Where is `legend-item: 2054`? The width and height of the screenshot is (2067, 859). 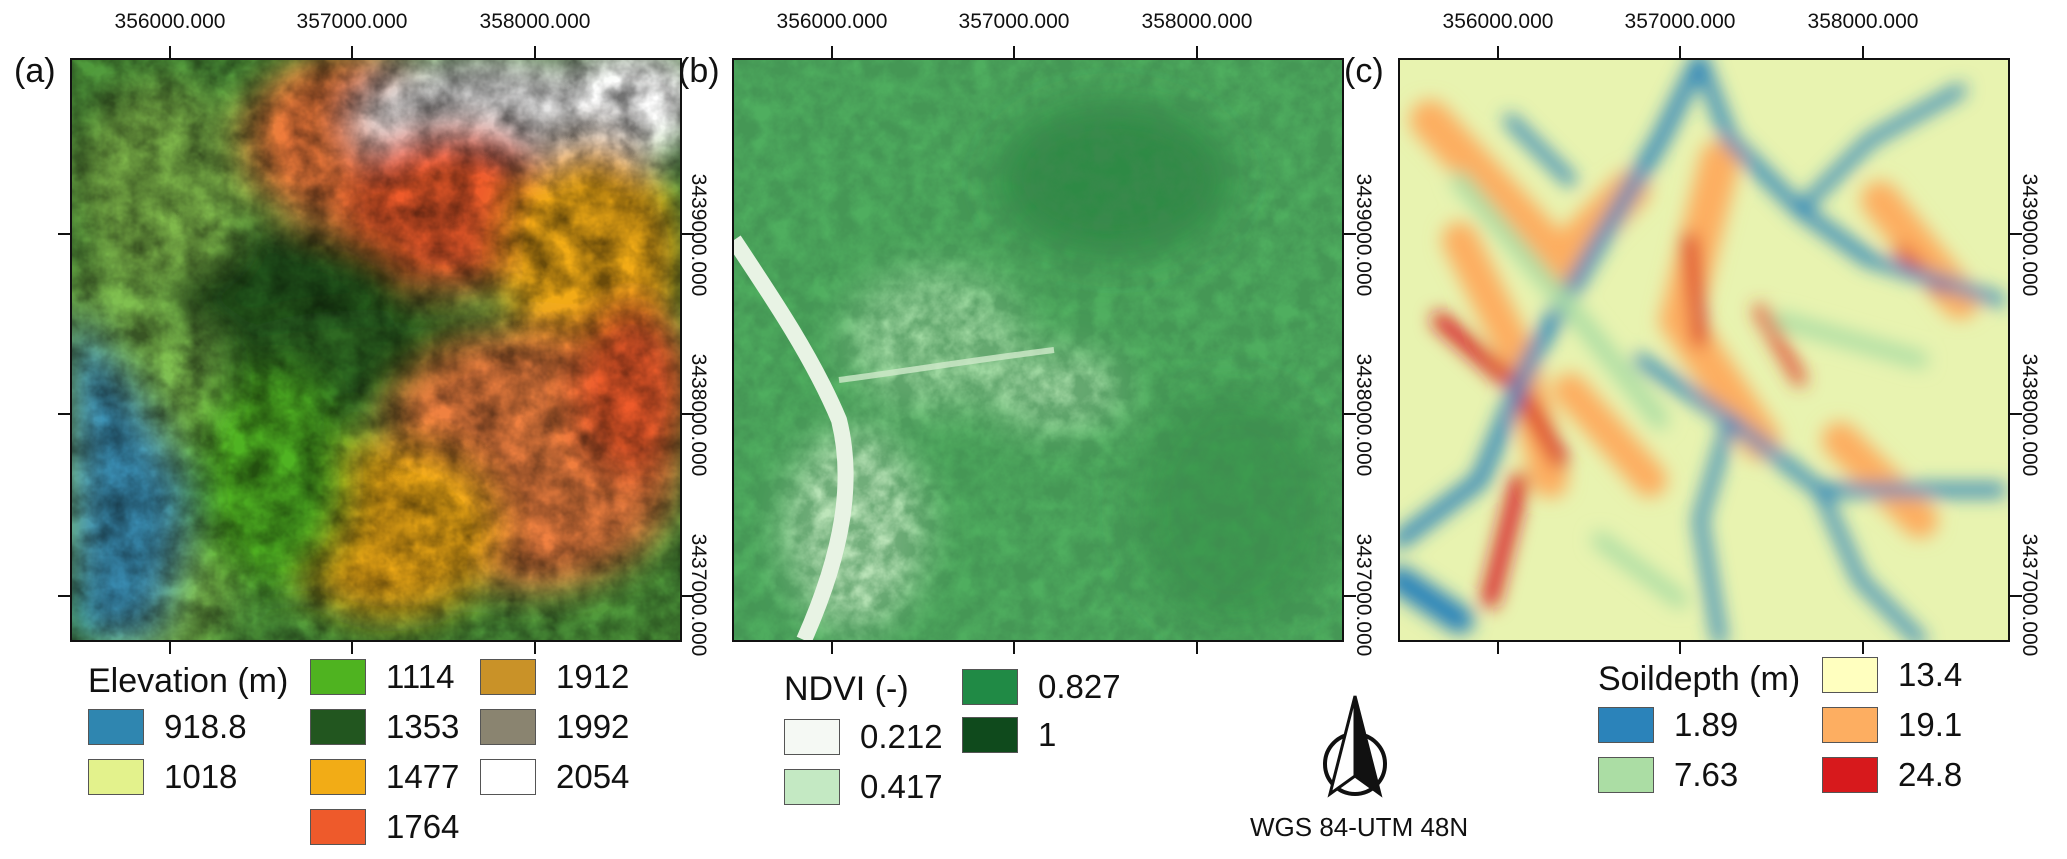
legend-item: 2054 is located at coordinates (554, 777).